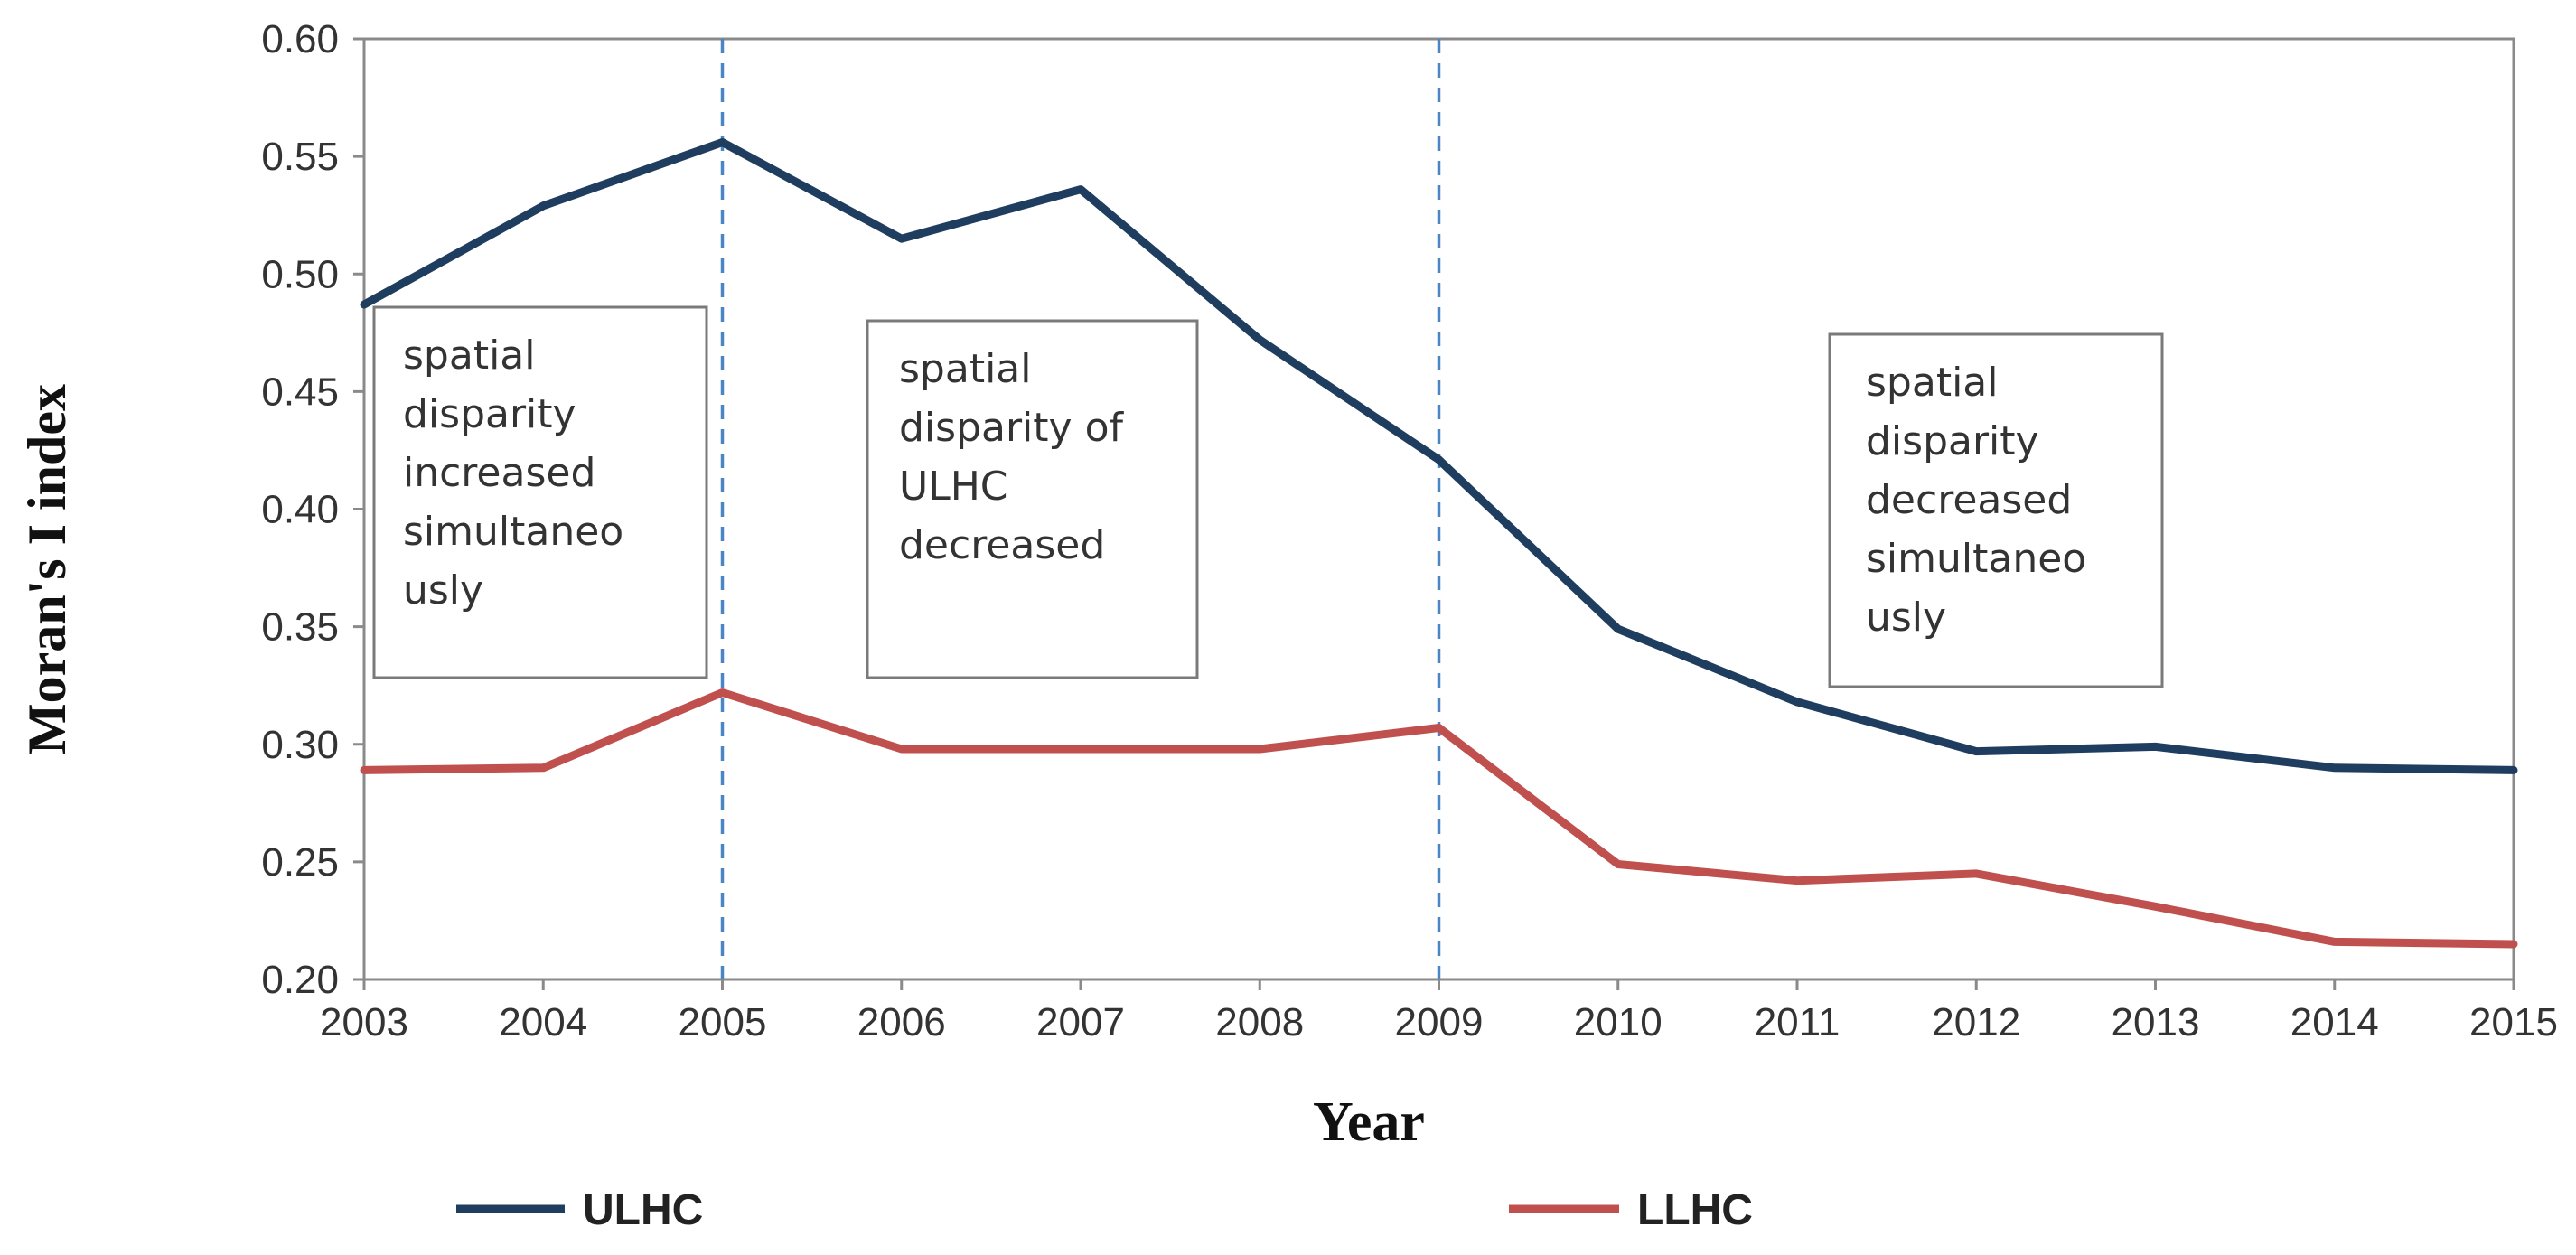 The height and width of the screenshot is (1255, 2576). Describe the element at coordinates (364, 1022) in the screenshot. I see `x-tick-label: 2003` at that location.